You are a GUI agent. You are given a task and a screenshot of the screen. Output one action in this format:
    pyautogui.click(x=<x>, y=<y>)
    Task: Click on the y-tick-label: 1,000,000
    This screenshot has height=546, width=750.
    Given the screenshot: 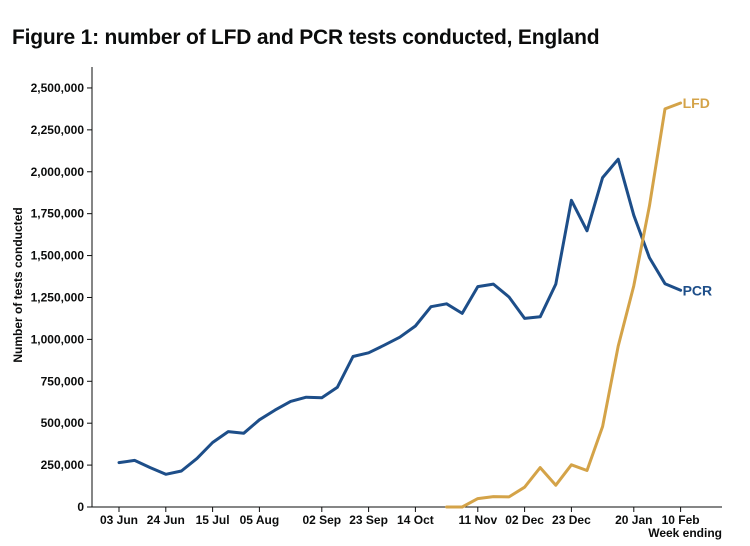 What is the action you would take?
    pyautogui.click(x=58, y=339)
    